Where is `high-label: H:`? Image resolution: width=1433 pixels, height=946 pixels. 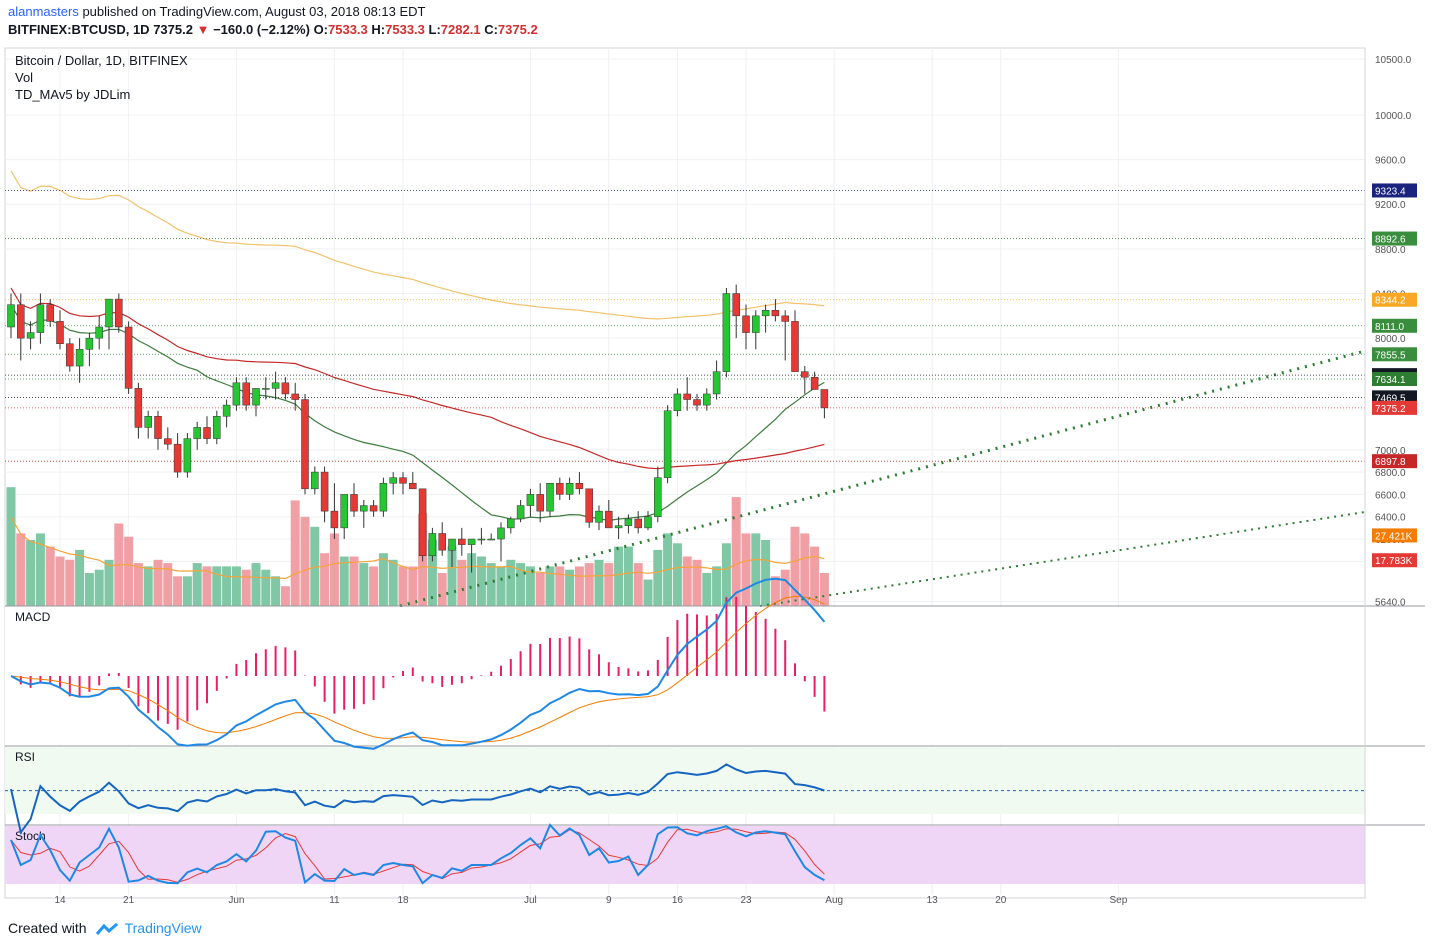
high-label: H: is located at coordinates (378, 29).